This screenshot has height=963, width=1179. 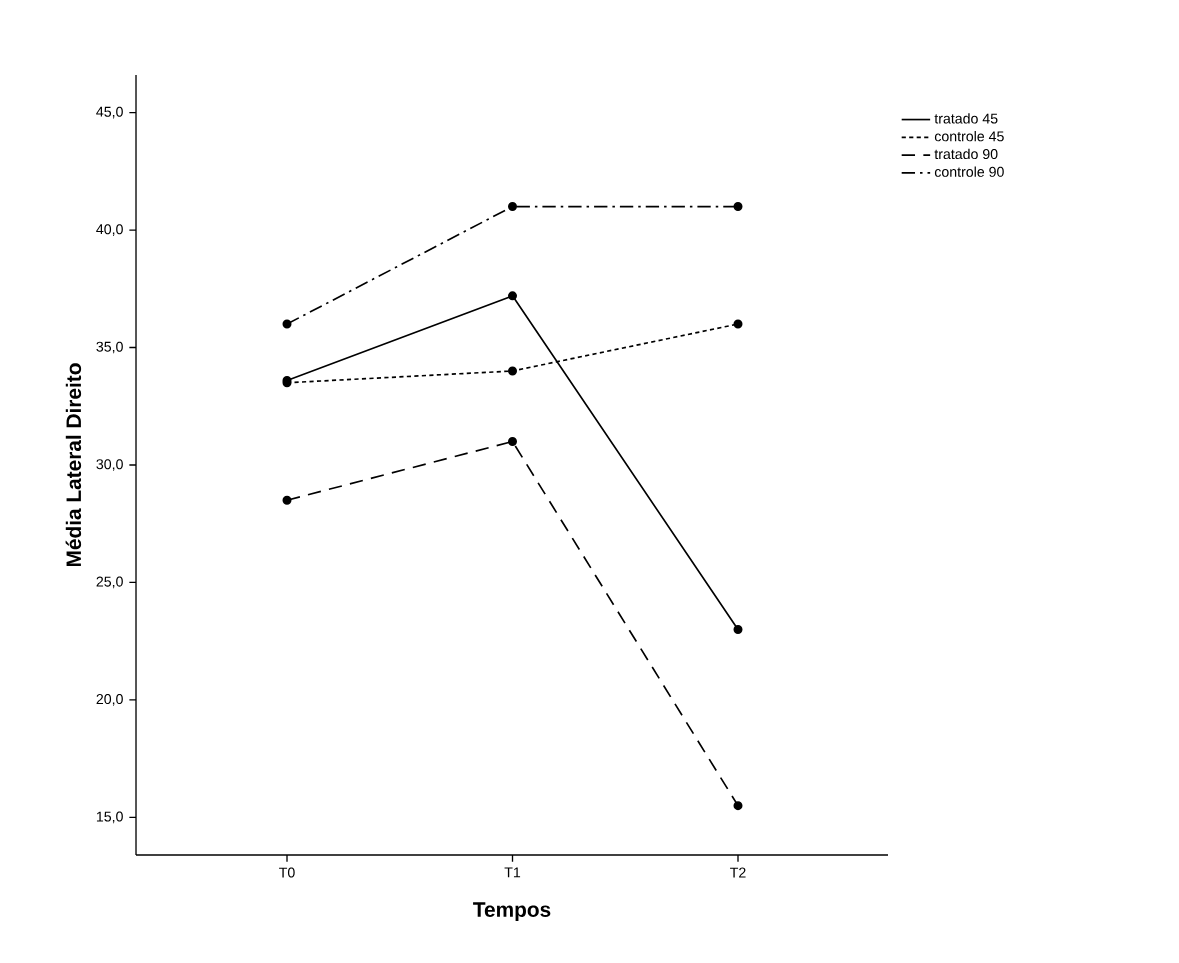 I want to click on x-tick-label: T2, so click(x=738, y=872).